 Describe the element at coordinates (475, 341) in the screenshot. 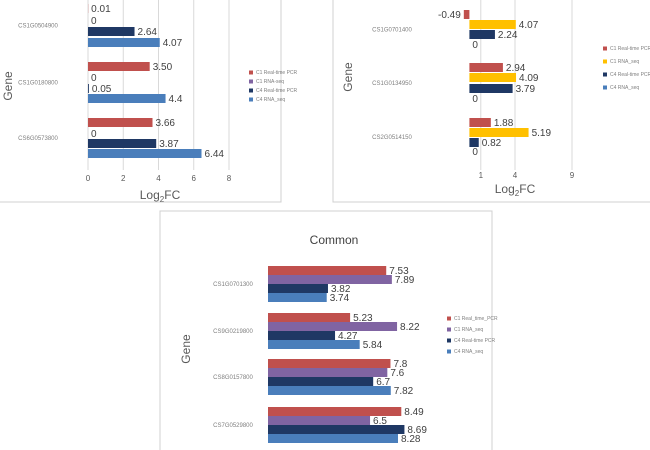

I see `chart3-legend-entry: C4 Real-time PCR` at that location.